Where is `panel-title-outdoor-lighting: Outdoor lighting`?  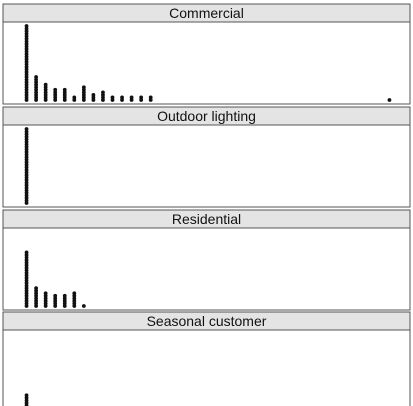 panel-title-outdoor-lighting: Outdoor lighting is located at coordinates (206, 116).